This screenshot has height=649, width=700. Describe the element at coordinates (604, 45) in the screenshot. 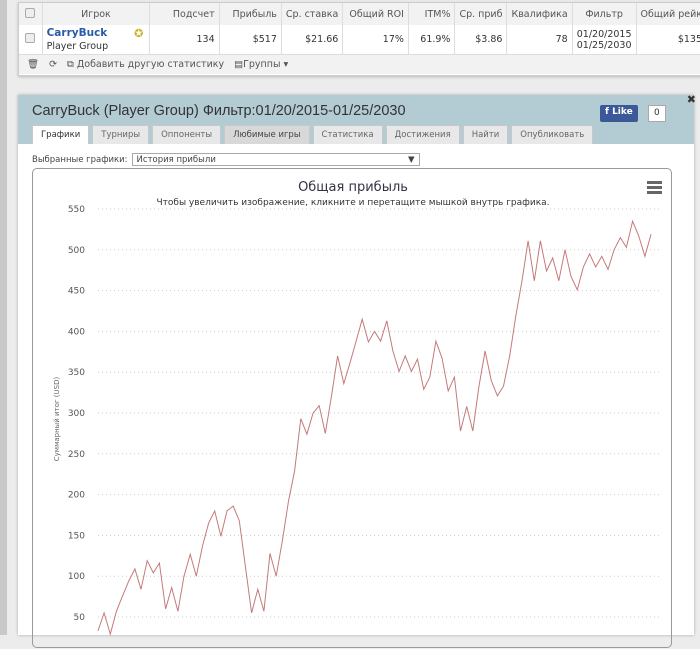

I see `filter-to: 01/25/2030` at that location.